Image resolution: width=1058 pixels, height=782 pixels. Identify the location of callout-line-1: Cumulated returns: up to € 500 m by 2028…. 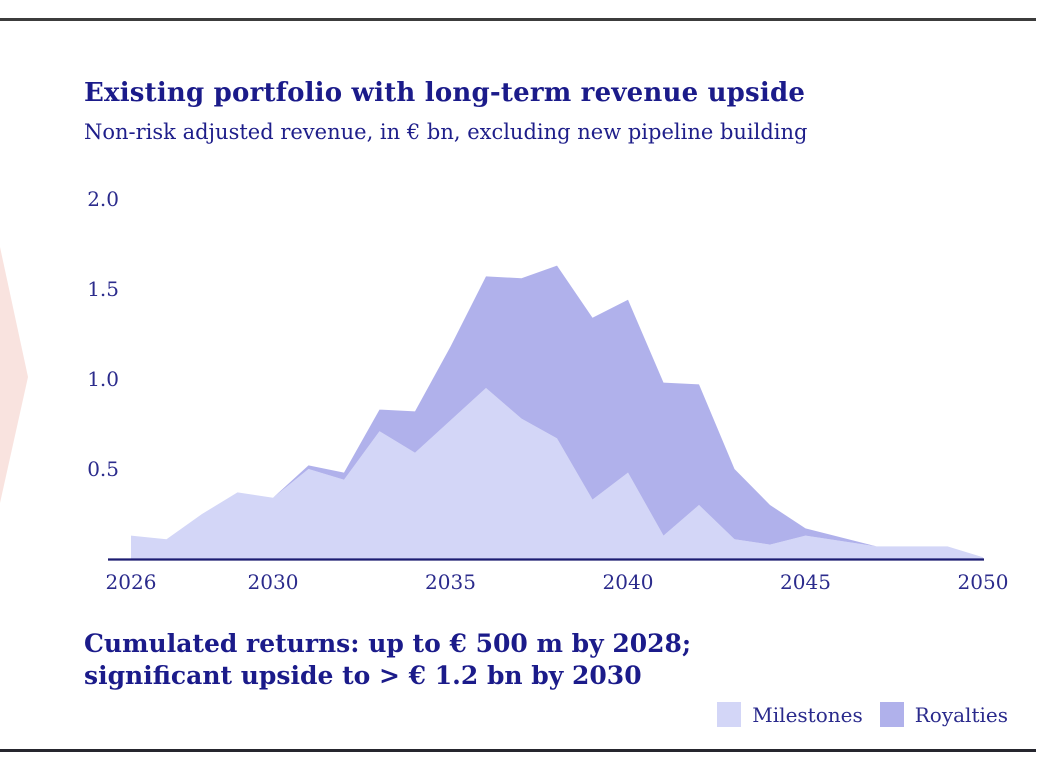
(388, 643).